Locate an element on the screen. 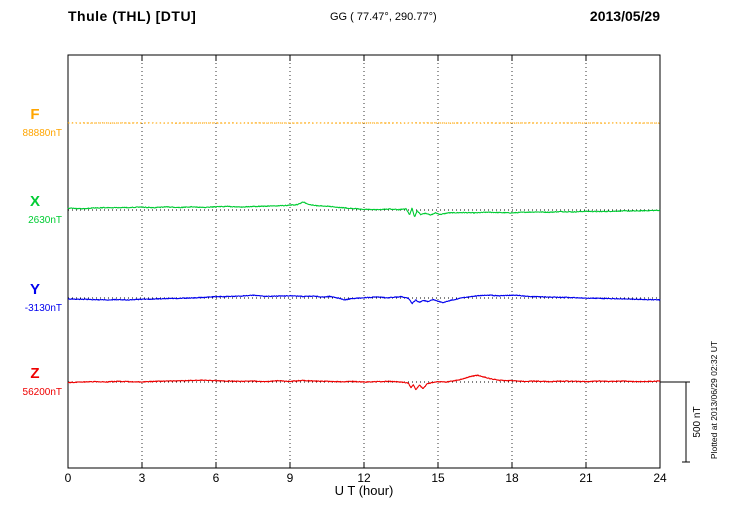  x-tick-label: 3 is located at coordinates (142, 478).